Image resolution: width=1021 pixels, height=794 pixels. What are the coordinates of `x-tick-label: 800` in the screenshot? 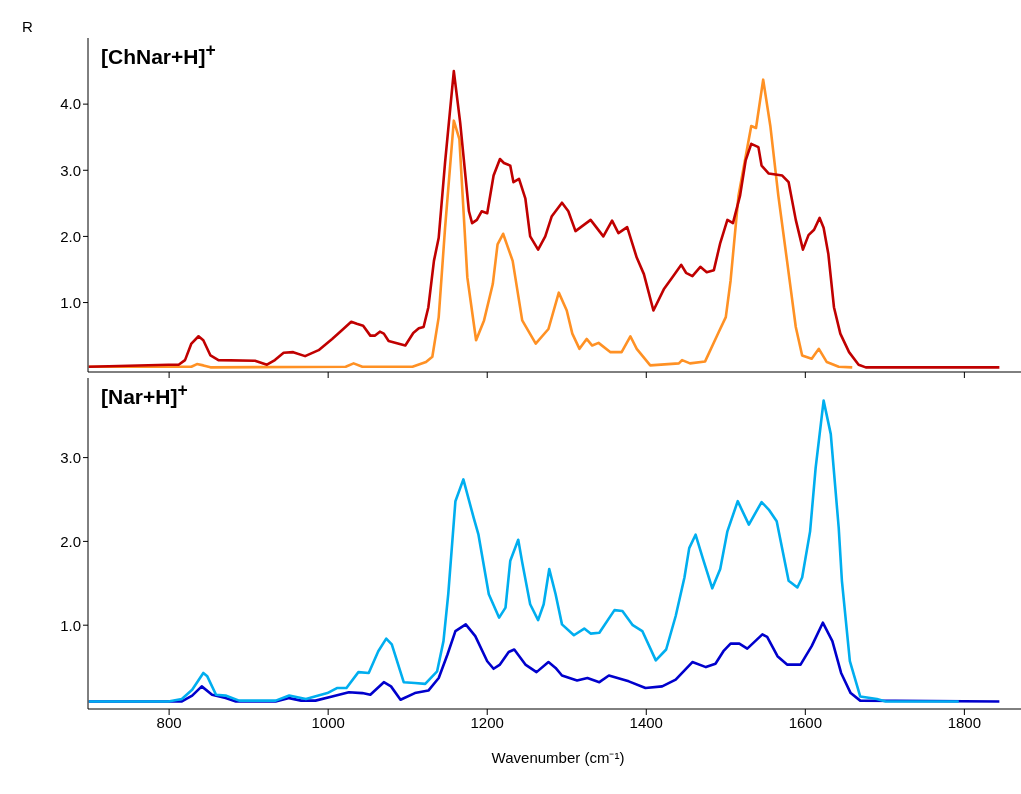 It's located at (169, 722).